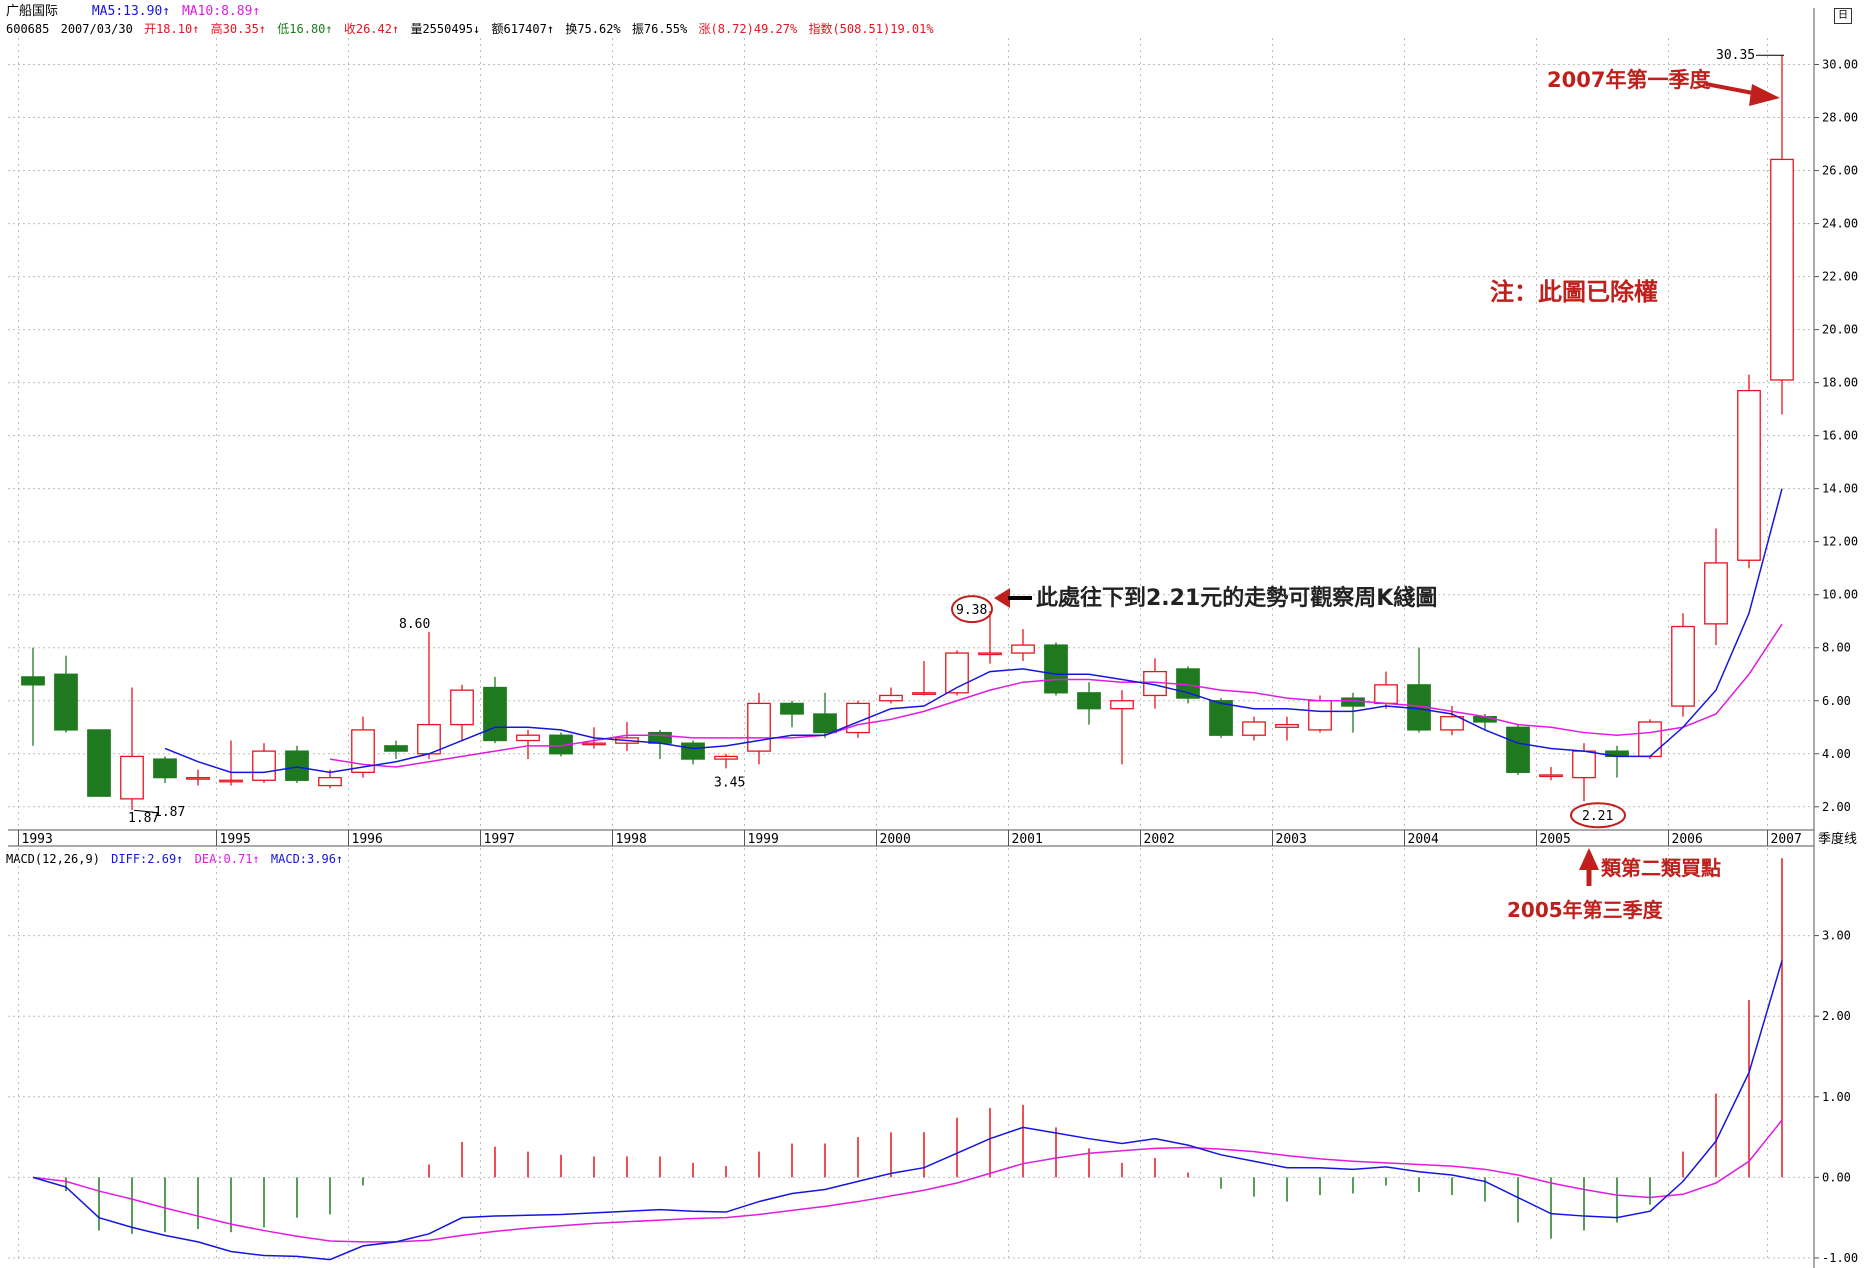  What do you see at coordinates (144, 811) in the screenshot?
I see `low-1993-leader` at bounding box center [144, 811].